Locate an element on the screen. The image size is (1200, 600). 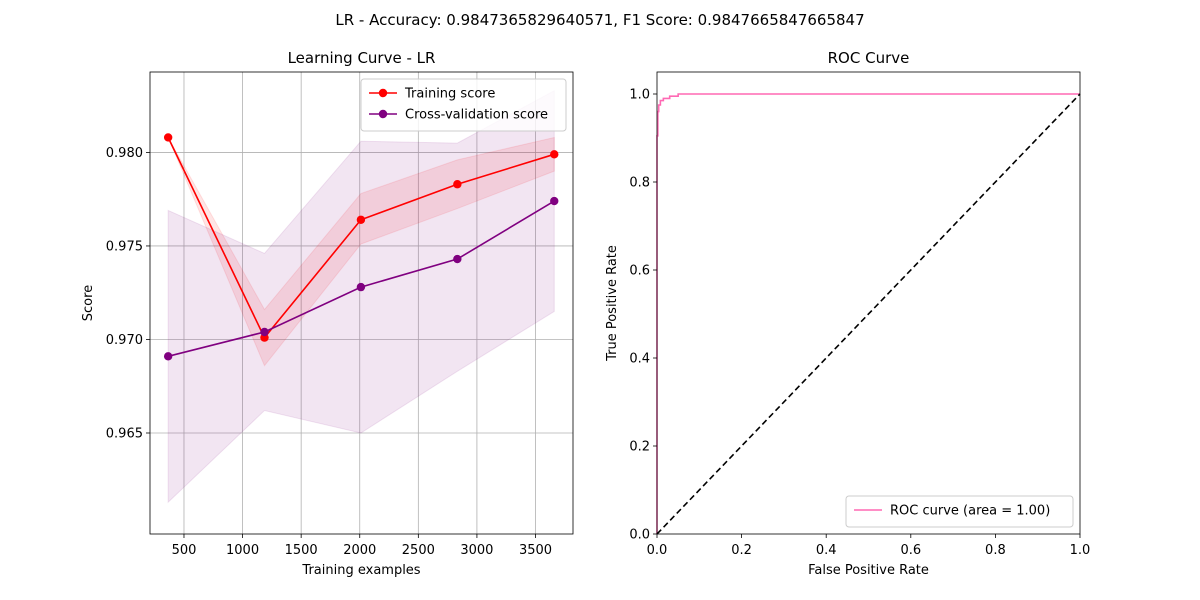
learning-curve-x-tick-label: 2000 is located at coordinates (359, 550).